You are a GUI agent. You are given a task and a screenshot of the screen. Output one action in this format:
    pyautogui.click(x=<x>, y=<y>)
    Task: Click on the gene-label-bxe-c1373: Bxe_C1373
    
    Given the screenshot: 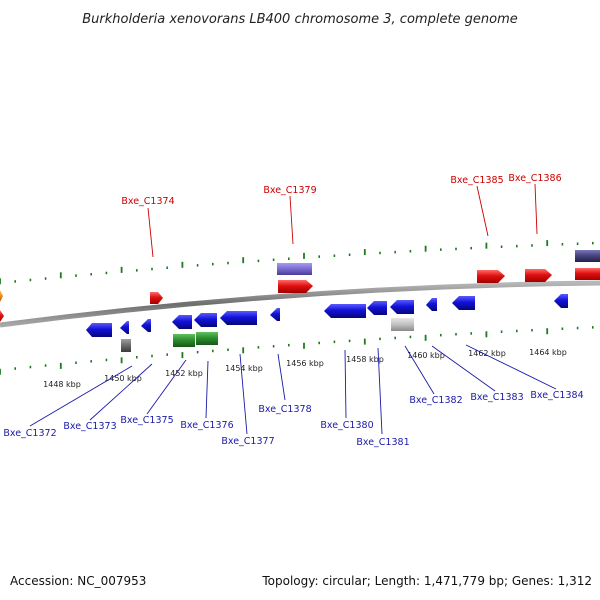 What is the action you would take?
    pyautogui.click(x=89, y=426)
    